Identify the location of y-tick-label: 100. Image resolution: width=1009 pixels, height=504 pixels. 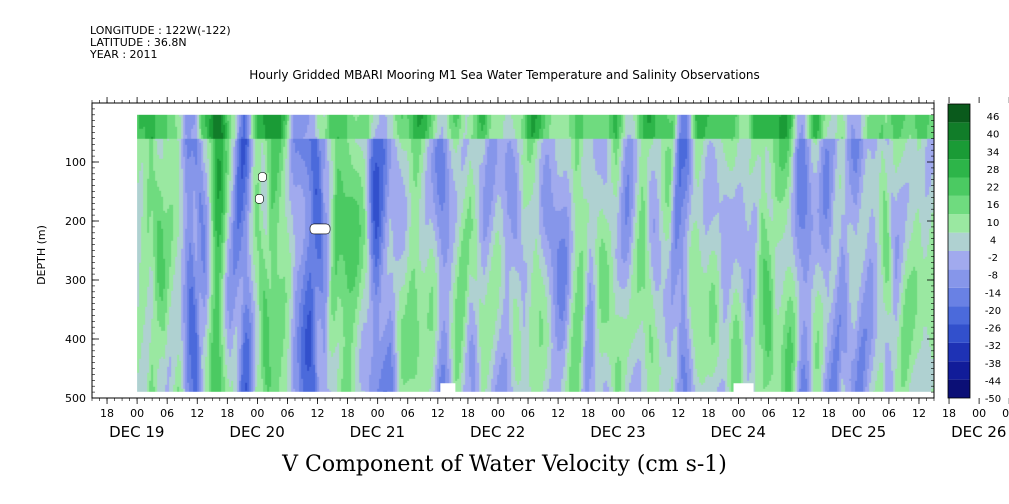
(75, 162).